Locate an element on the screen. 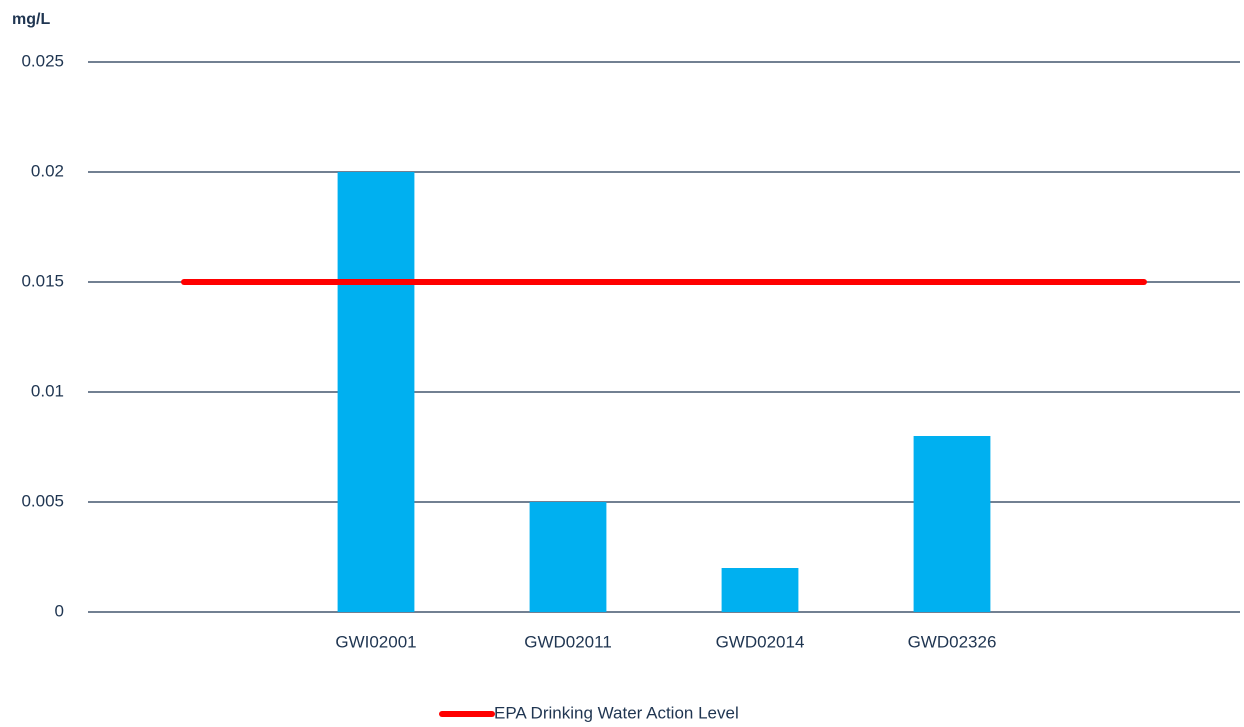 The image size is (1244, 727). x-tick-label: GWI02001 is located at coordinates (375, 641).